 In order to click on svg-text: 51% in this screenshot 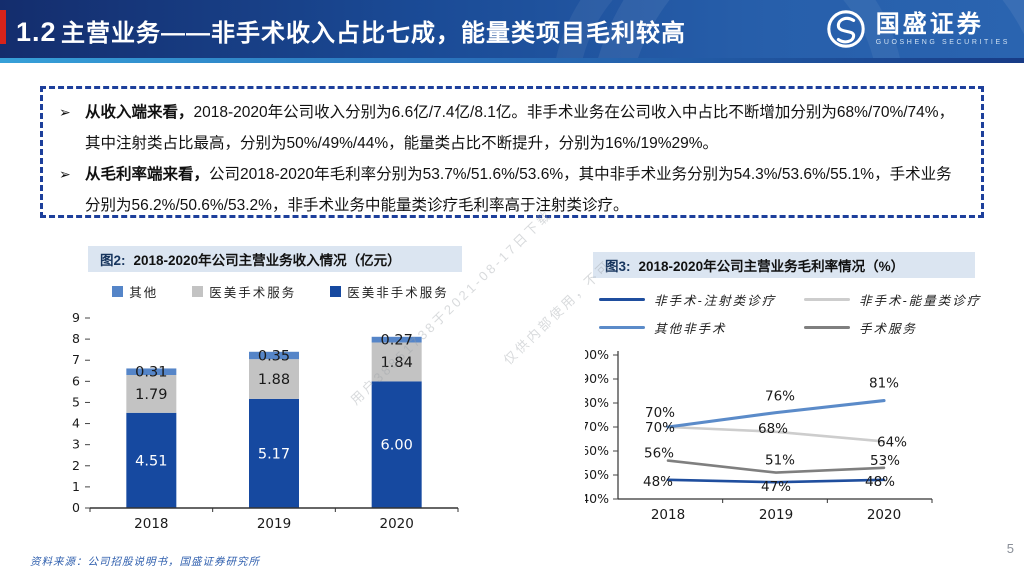, I will do `click(780, 461)`.